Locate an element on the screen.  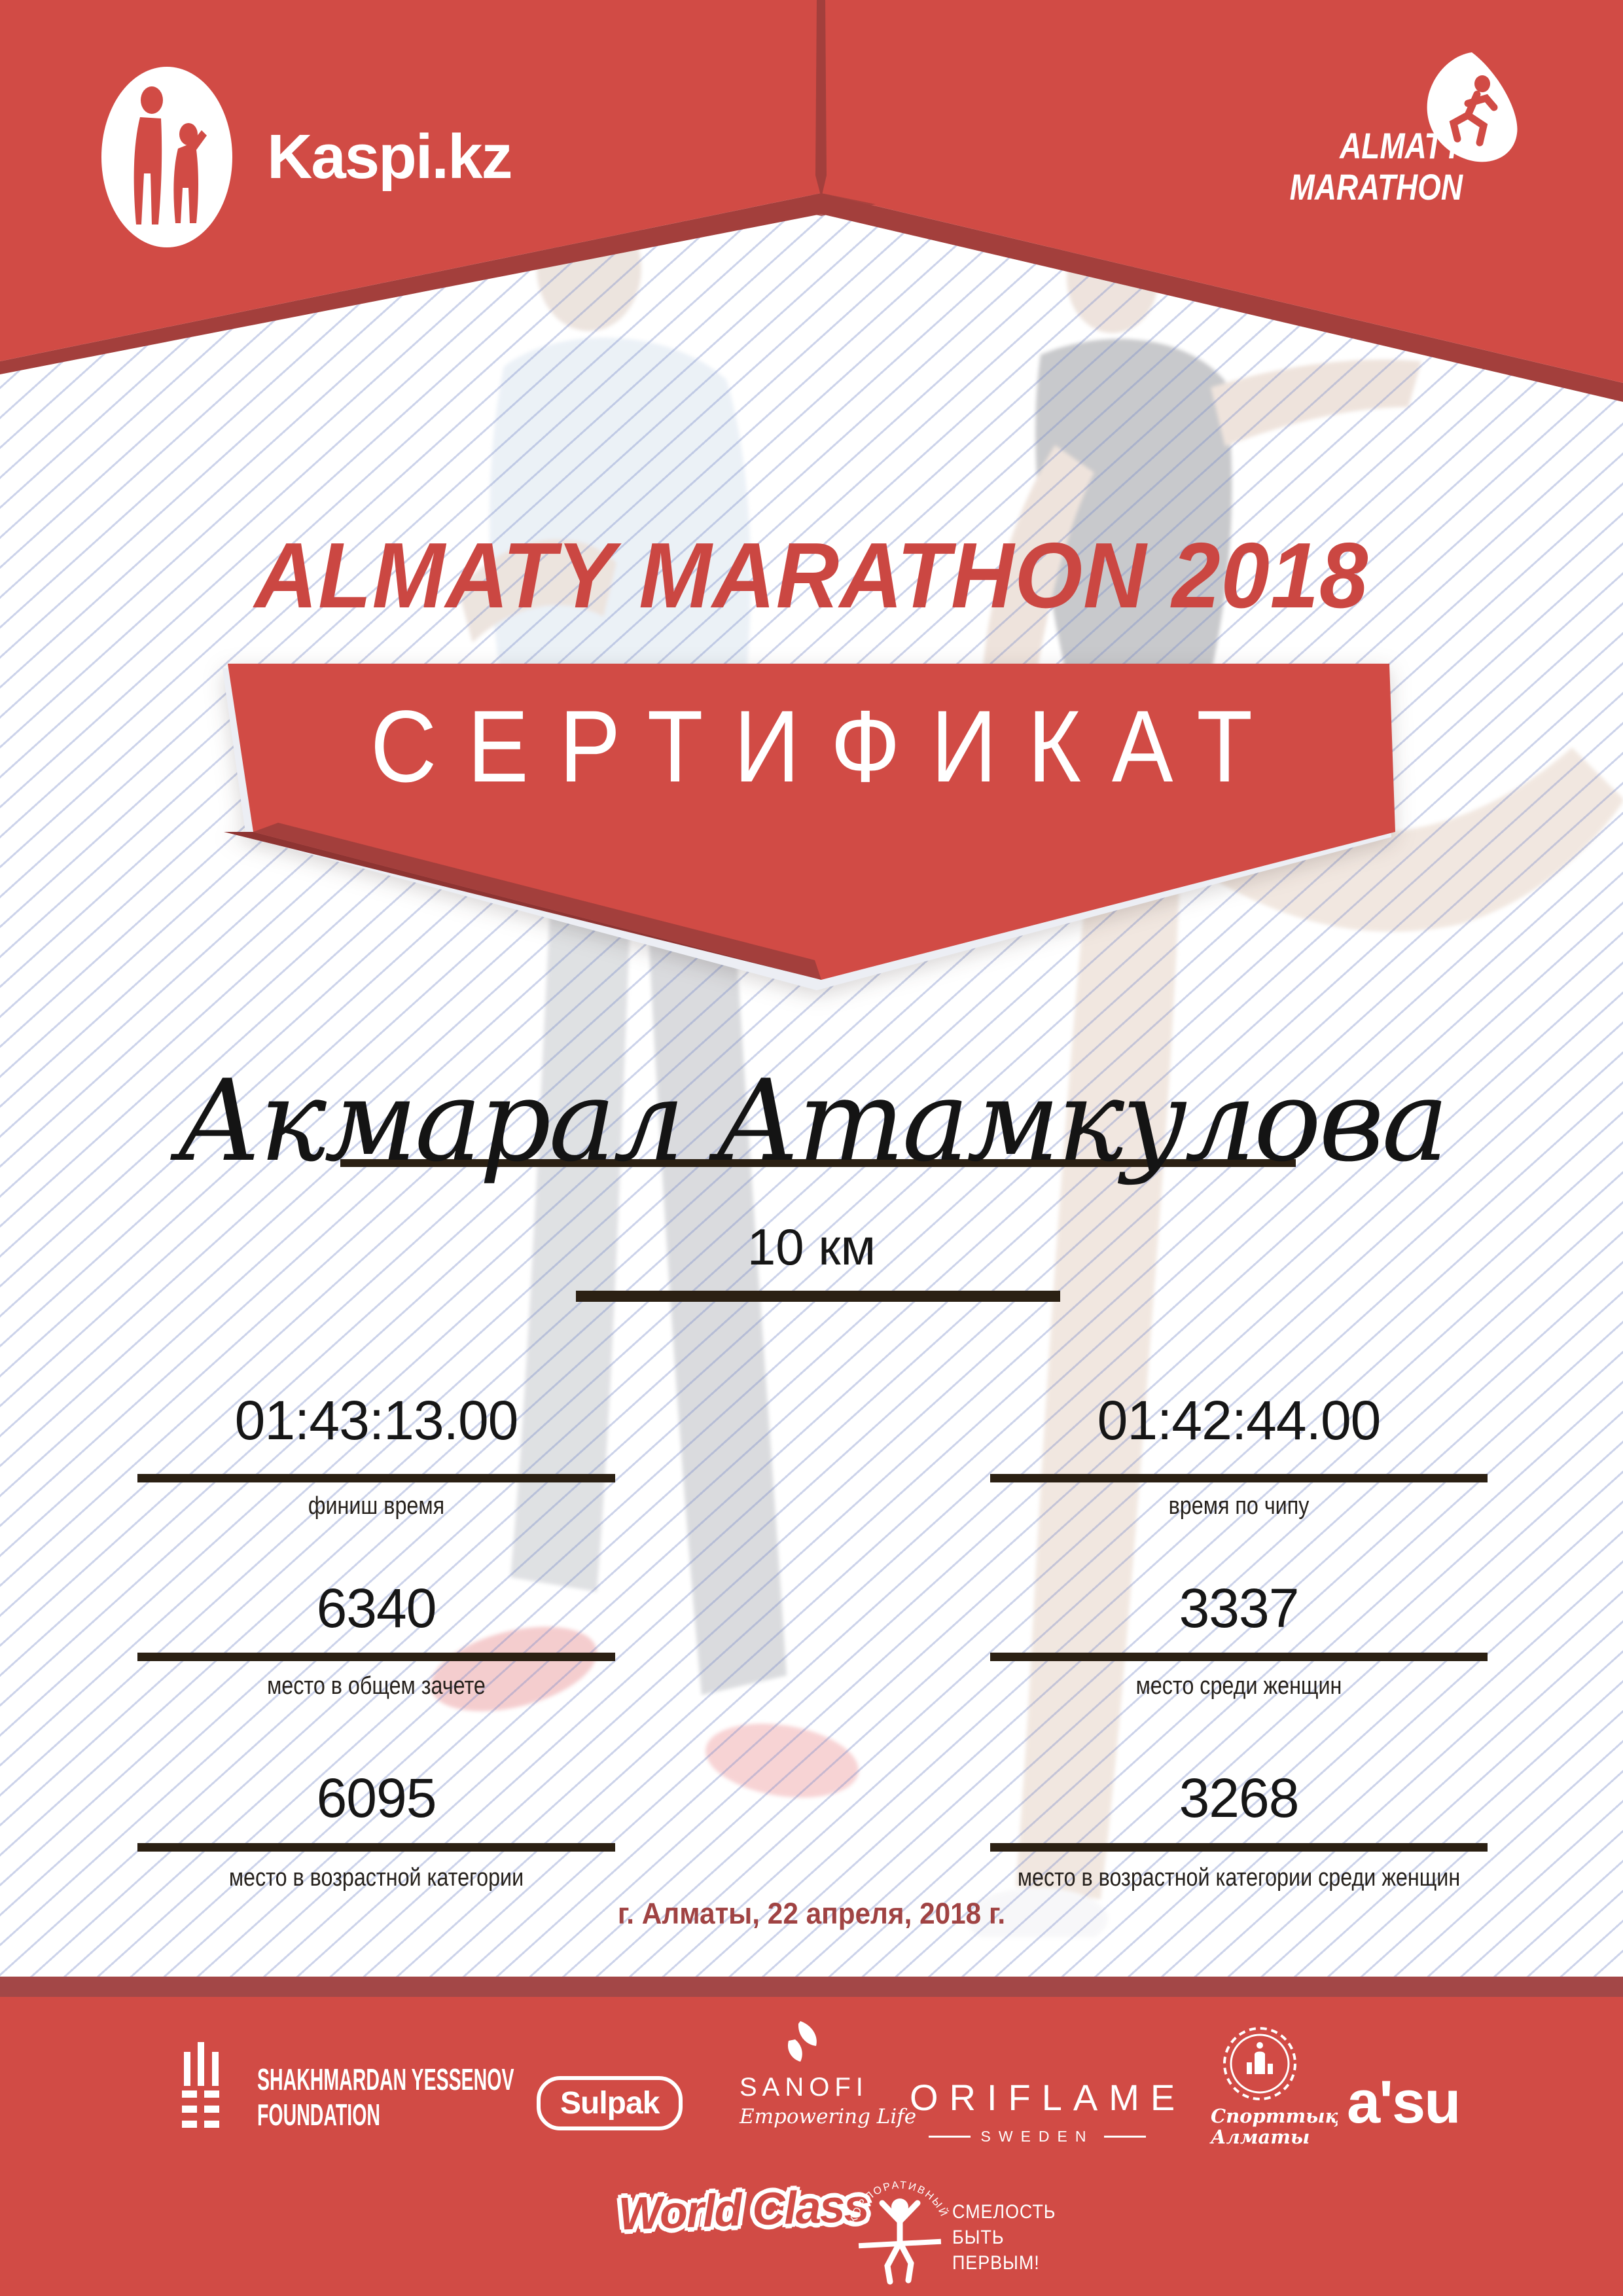
oriflame-logo: ORIFLAME SWEDEN is located at coordinates (1048, 2110).